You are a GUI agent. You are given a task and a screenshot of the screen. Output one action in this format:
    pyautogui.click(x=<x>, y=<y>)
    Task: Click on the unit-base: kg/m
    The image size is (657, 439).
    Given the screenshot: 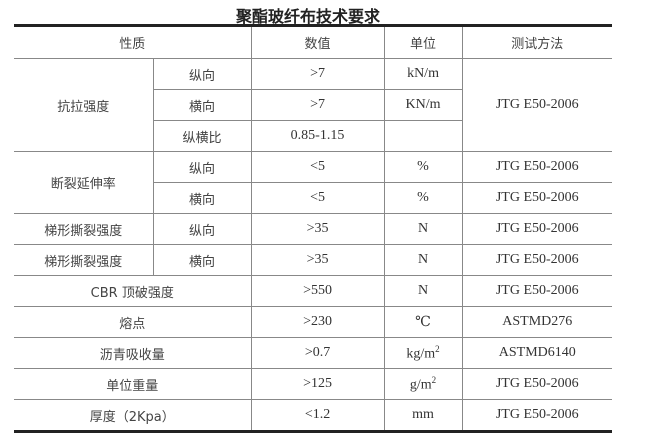 What is the action you would take?
    pyautogui.click(x=421, y=354)
    